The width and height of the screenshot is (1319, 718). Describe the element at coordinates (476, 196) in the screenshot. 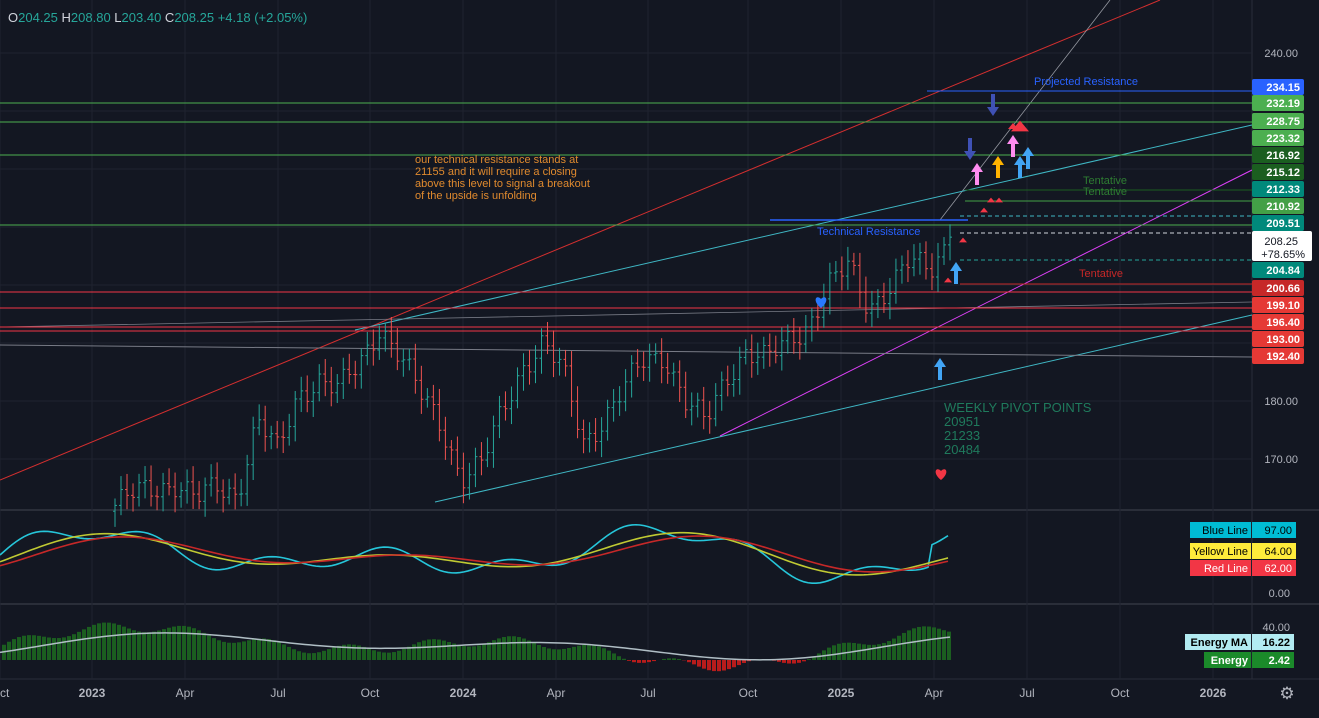

I see `resistance-note-line: of the upside is unfolding` at that location.